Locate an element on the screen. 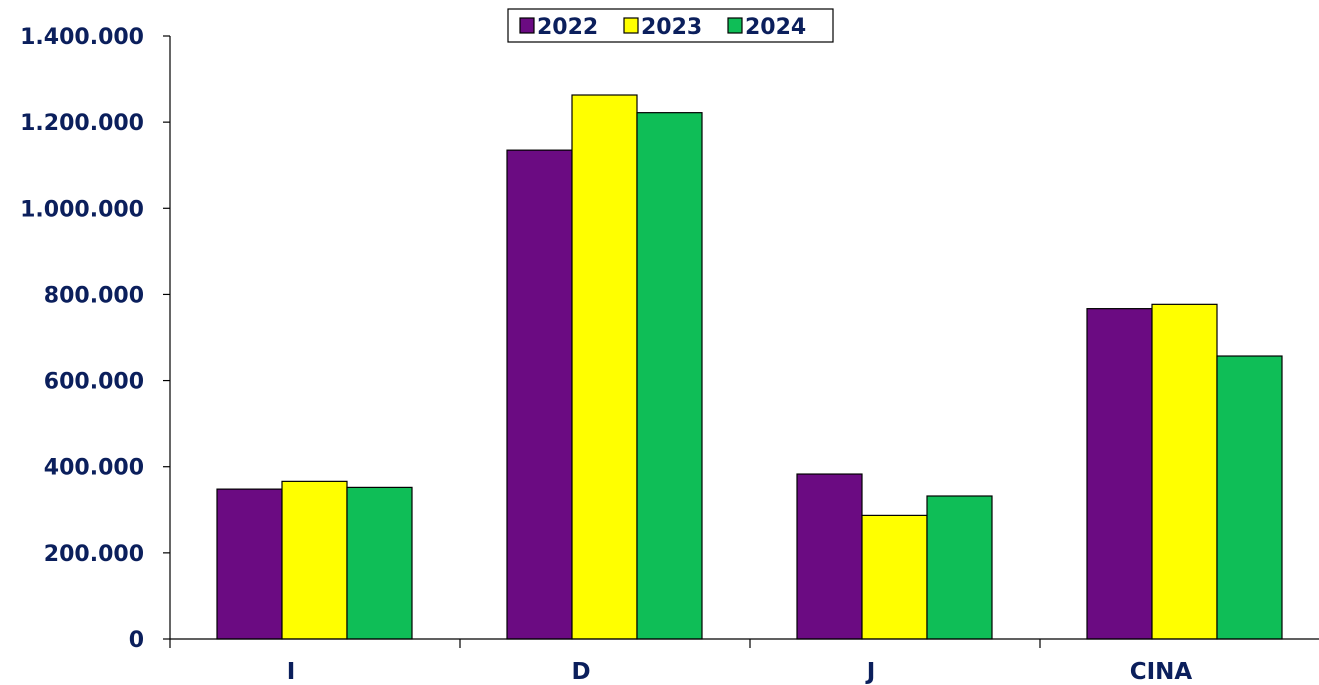 The width and height of the screenshot is (1319, 685). bar-2022-j is located at coordinates (829, 556).